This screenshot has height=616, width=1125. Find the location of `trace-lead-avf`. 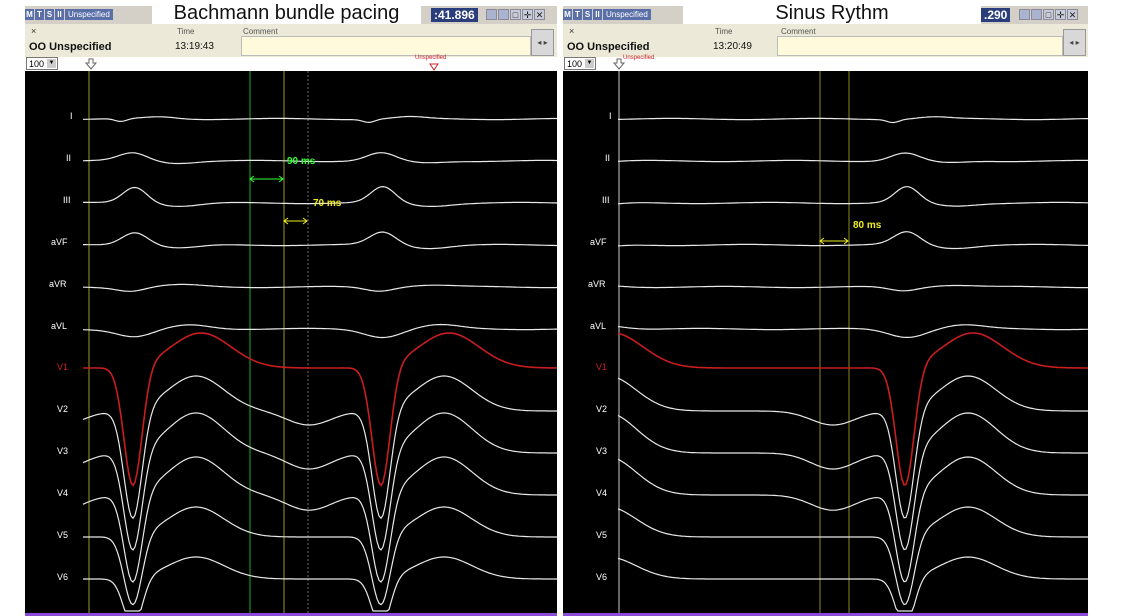

trace-lead-avf is located at coordinates (320, 240).